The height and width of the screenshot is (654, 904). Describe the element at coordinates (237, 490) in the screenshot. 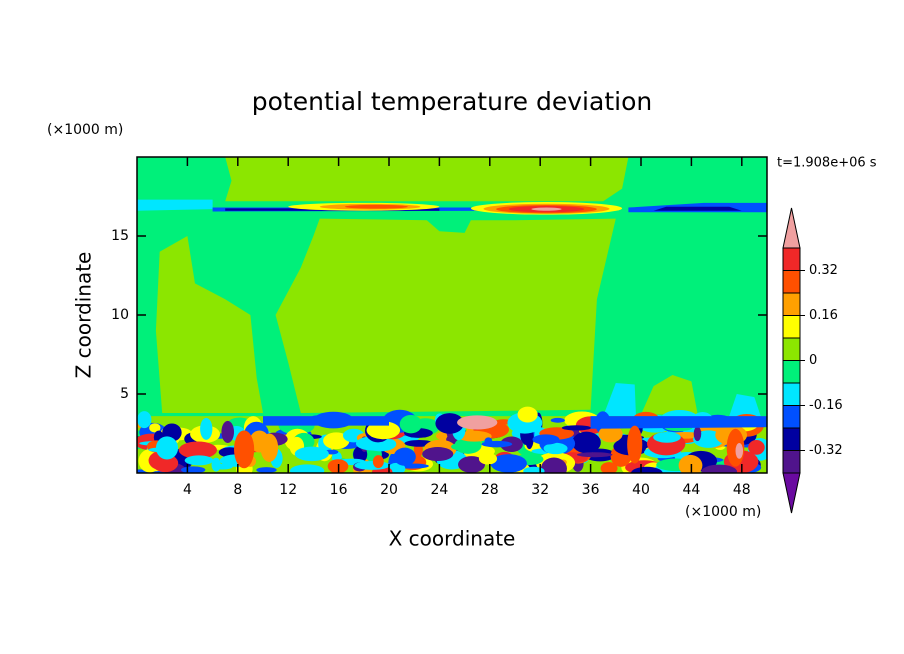

I see `x-tick-label: 8` at that location.